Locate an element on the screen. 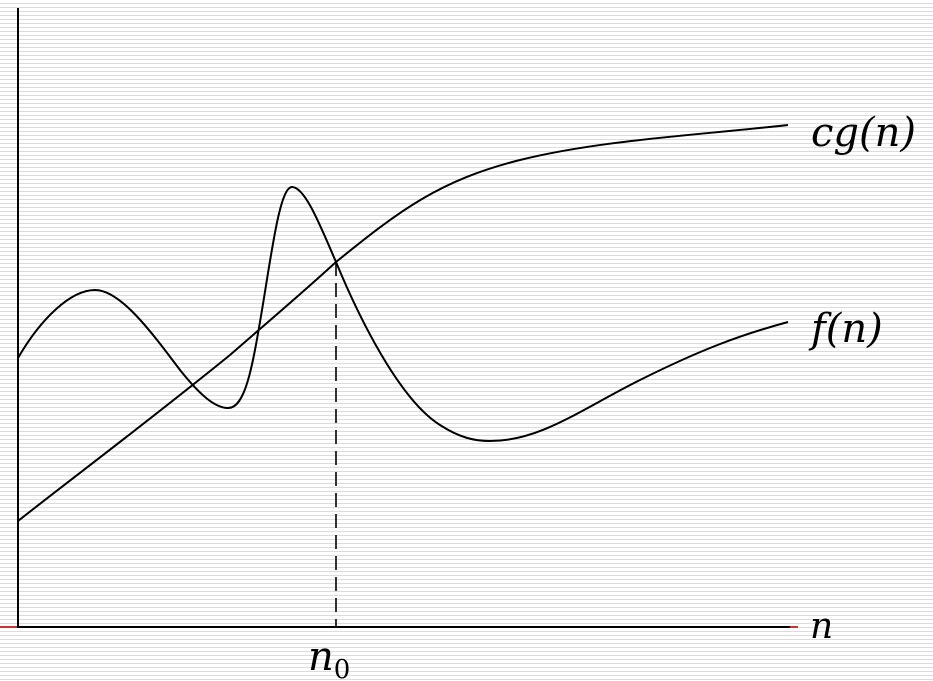 This screenshot has height=681, width=933. label-cg-n: cg(n) is located at coordinates (863, 133).